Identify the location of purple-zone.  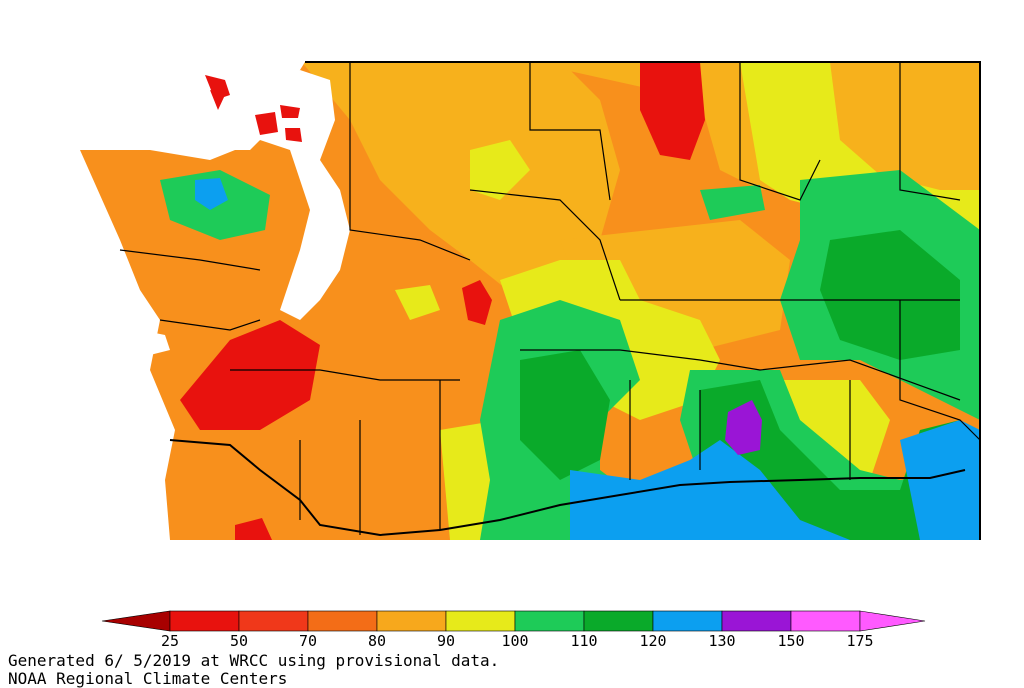
(743, 427).